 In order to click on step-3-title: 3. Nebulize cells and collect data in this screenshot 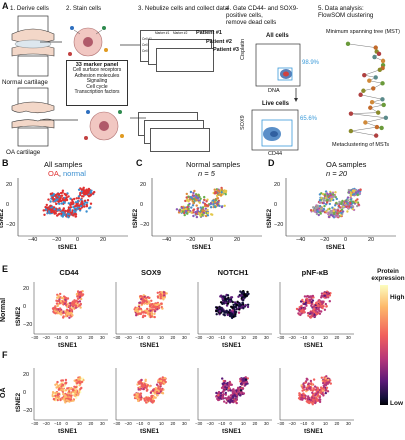, I will do `click(183, 8)`.